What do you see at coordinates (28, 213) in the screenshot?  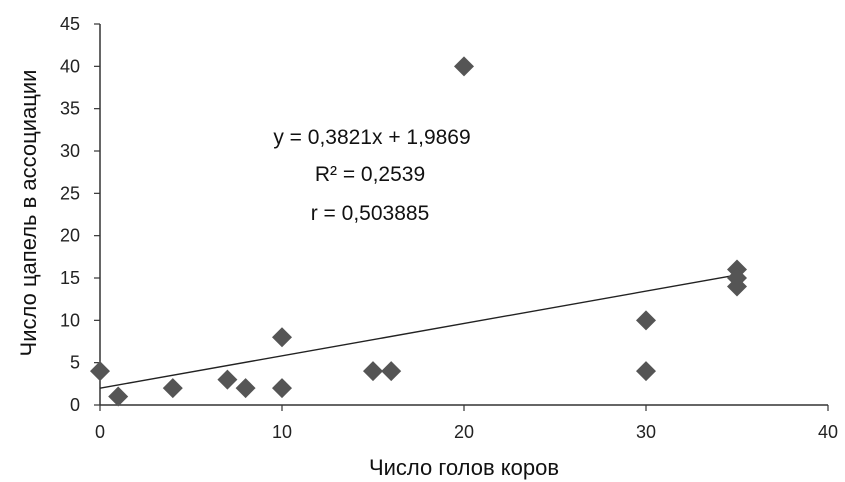 I see `y-axis-title: Число цапель в ассоциации` at bounding box center [28, 213].